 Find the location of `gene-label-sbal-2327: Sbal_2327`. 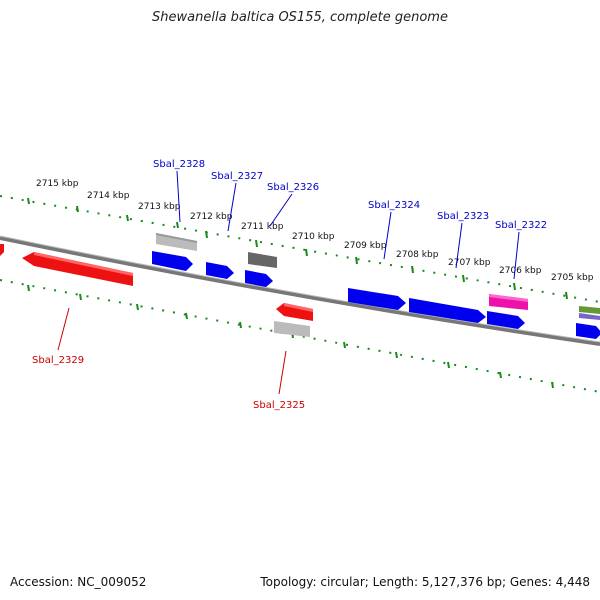

gene-label-sbal-2327: Sbal_2327 is located at coordinates (237, 176).